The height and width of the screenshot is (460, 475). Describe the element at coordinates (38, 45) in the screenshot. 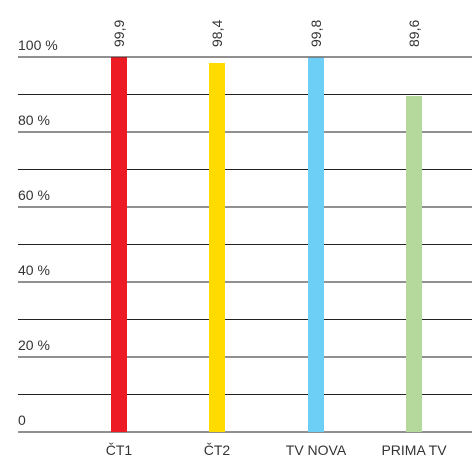

I see `y-tick-label: 100 %` at that location.